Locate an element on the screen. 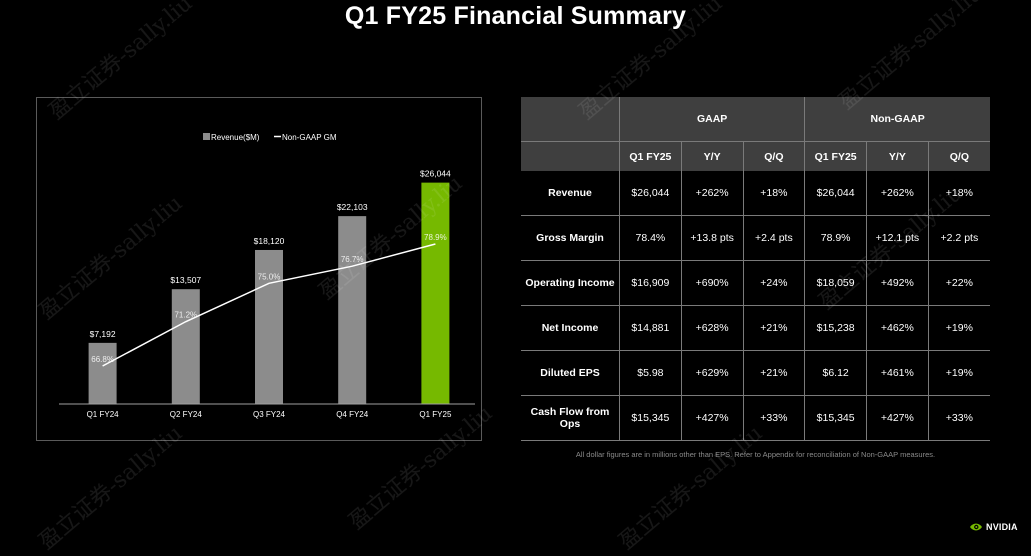 Image resolution: width=1031 pixels, height=556 pixels. nvidia-logo: NVIDIA is located at coordinates (995, 527).